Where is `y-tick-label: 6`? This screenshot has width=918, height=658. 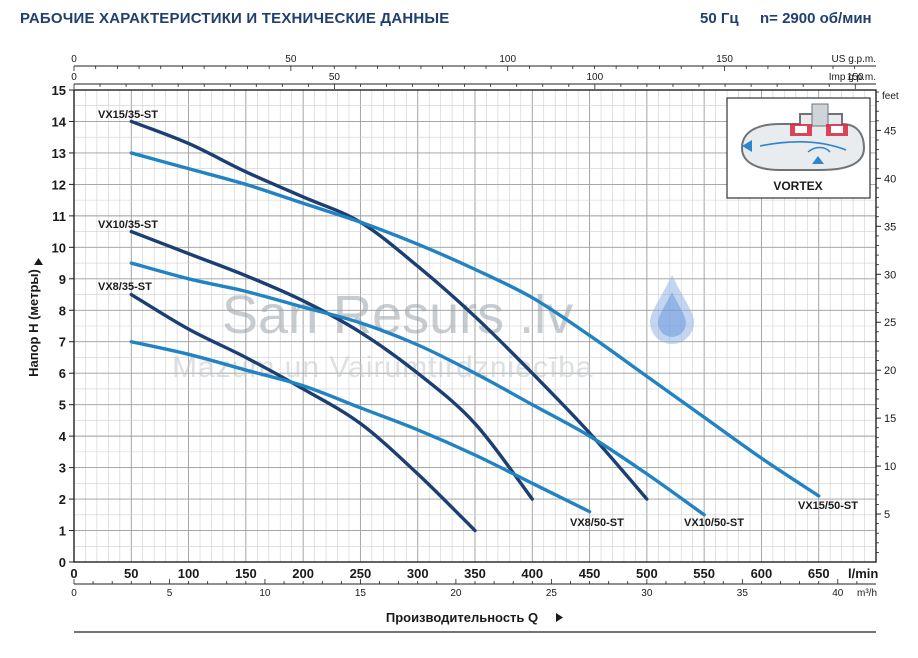
y-tick-label: 6 is located at coordinates (62, 373).